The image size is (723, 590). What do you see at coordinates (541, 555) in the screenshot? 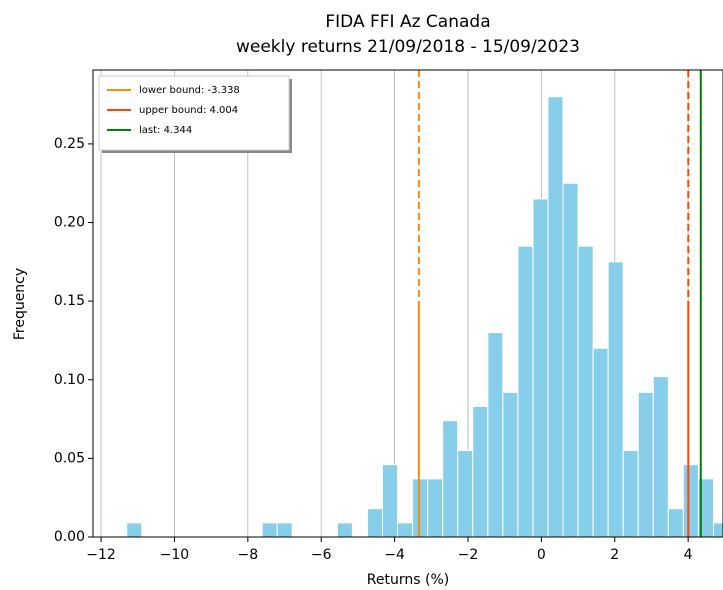
I see `x-tick-label: 0` at bounding box center [541, 555].